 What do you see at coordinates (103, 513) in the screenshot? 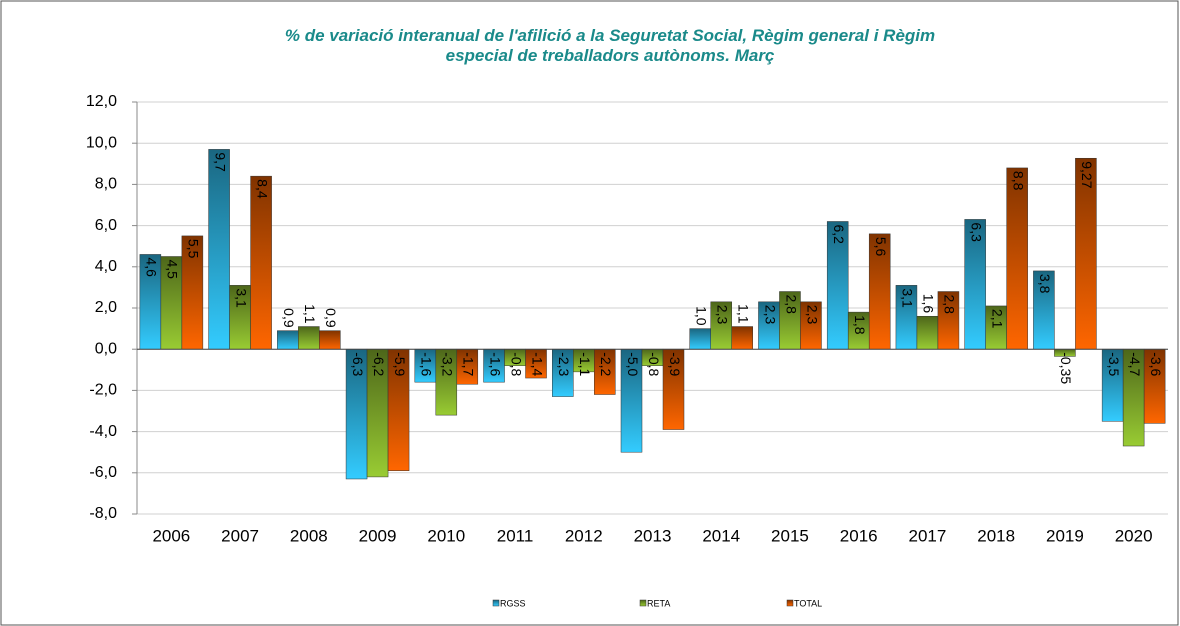
I see `y-tick-label: -8,0` at bounding box center [103, 513].